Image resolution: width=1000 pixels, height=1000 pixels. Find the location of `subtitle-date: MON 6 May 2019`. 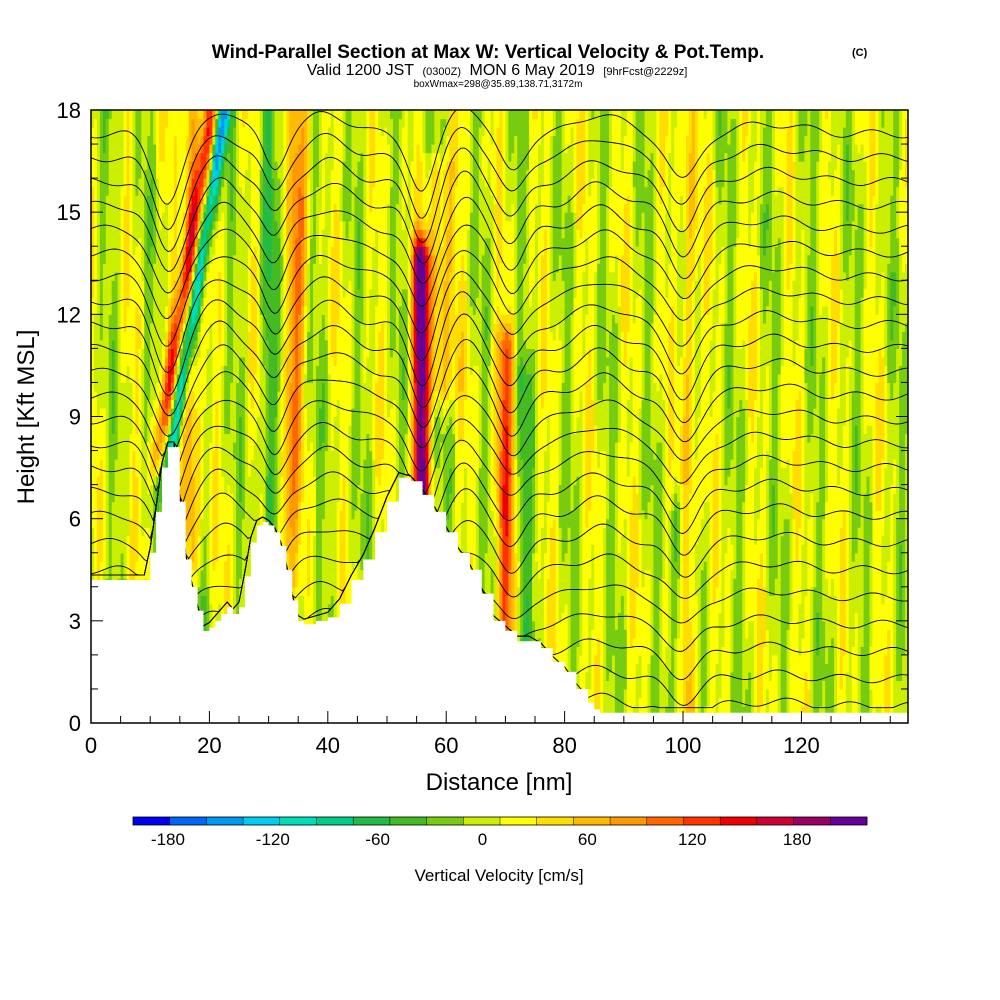

subtitle-date: MON 6 May 2019 is located at coordinates (531, 70).